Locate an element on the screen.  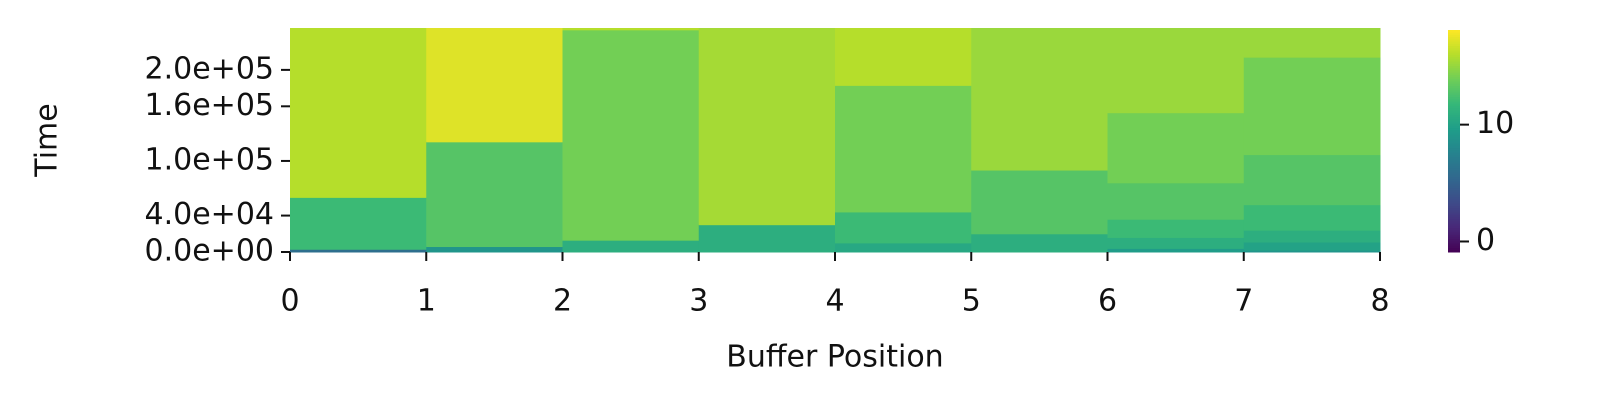
y-tick-label: 1.0e+05 is located at coordinates (209, 159).